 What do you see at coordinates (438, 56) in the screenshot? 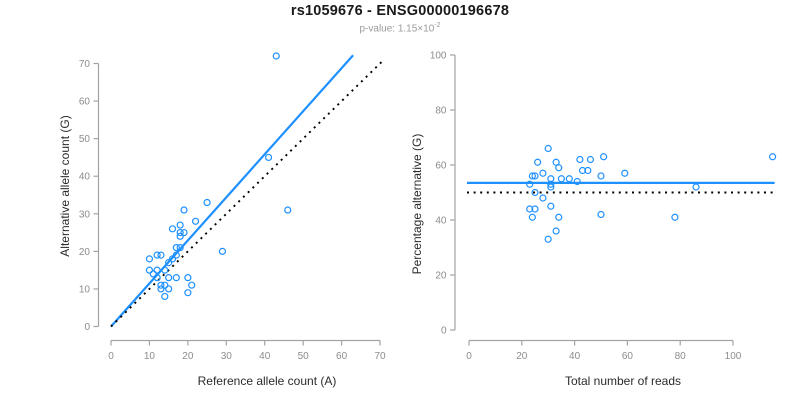
I see `right-panel-y-tick-label: 100` at bounding box center [438, 56].